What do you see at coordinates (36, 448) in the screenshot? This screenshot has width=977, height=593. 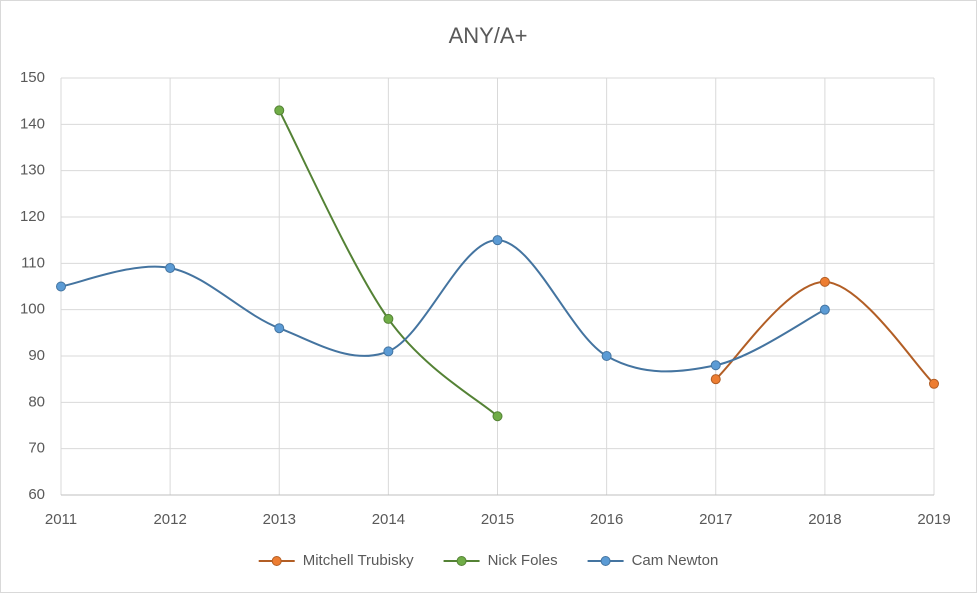 I see `y-tick-label: 70` at bounding box center [36, 448].